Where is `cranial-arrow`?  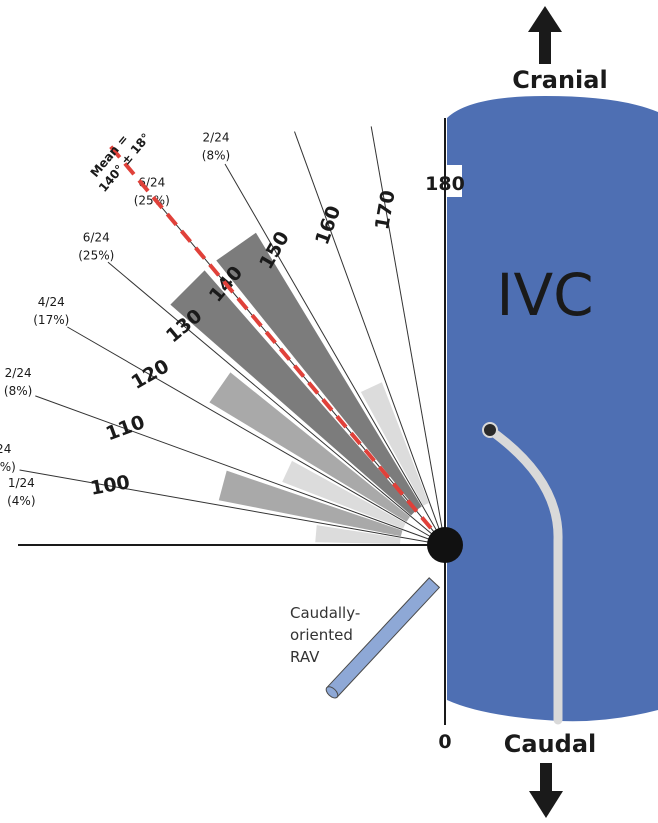 cranial-arrow is located at coordinates (545, 35).